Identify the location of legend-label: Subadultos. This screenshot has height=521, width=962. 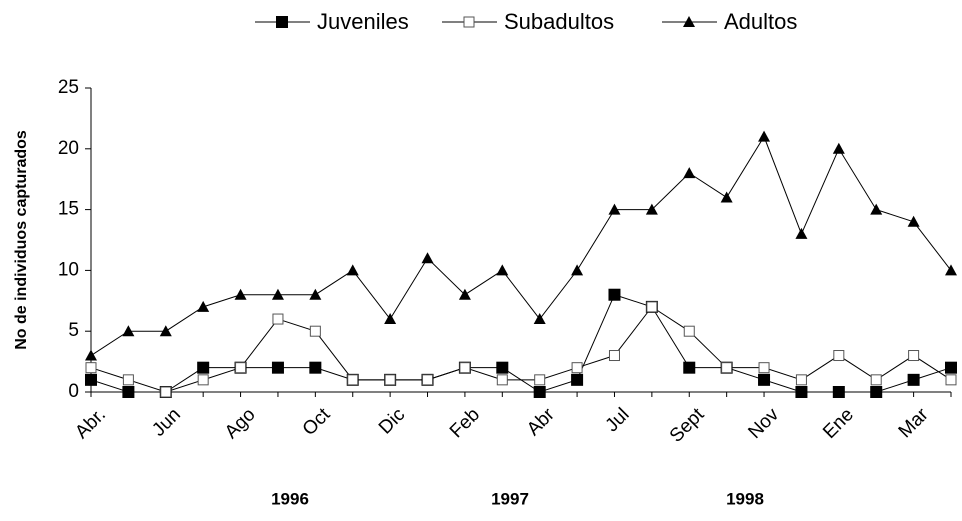
(559, 21).